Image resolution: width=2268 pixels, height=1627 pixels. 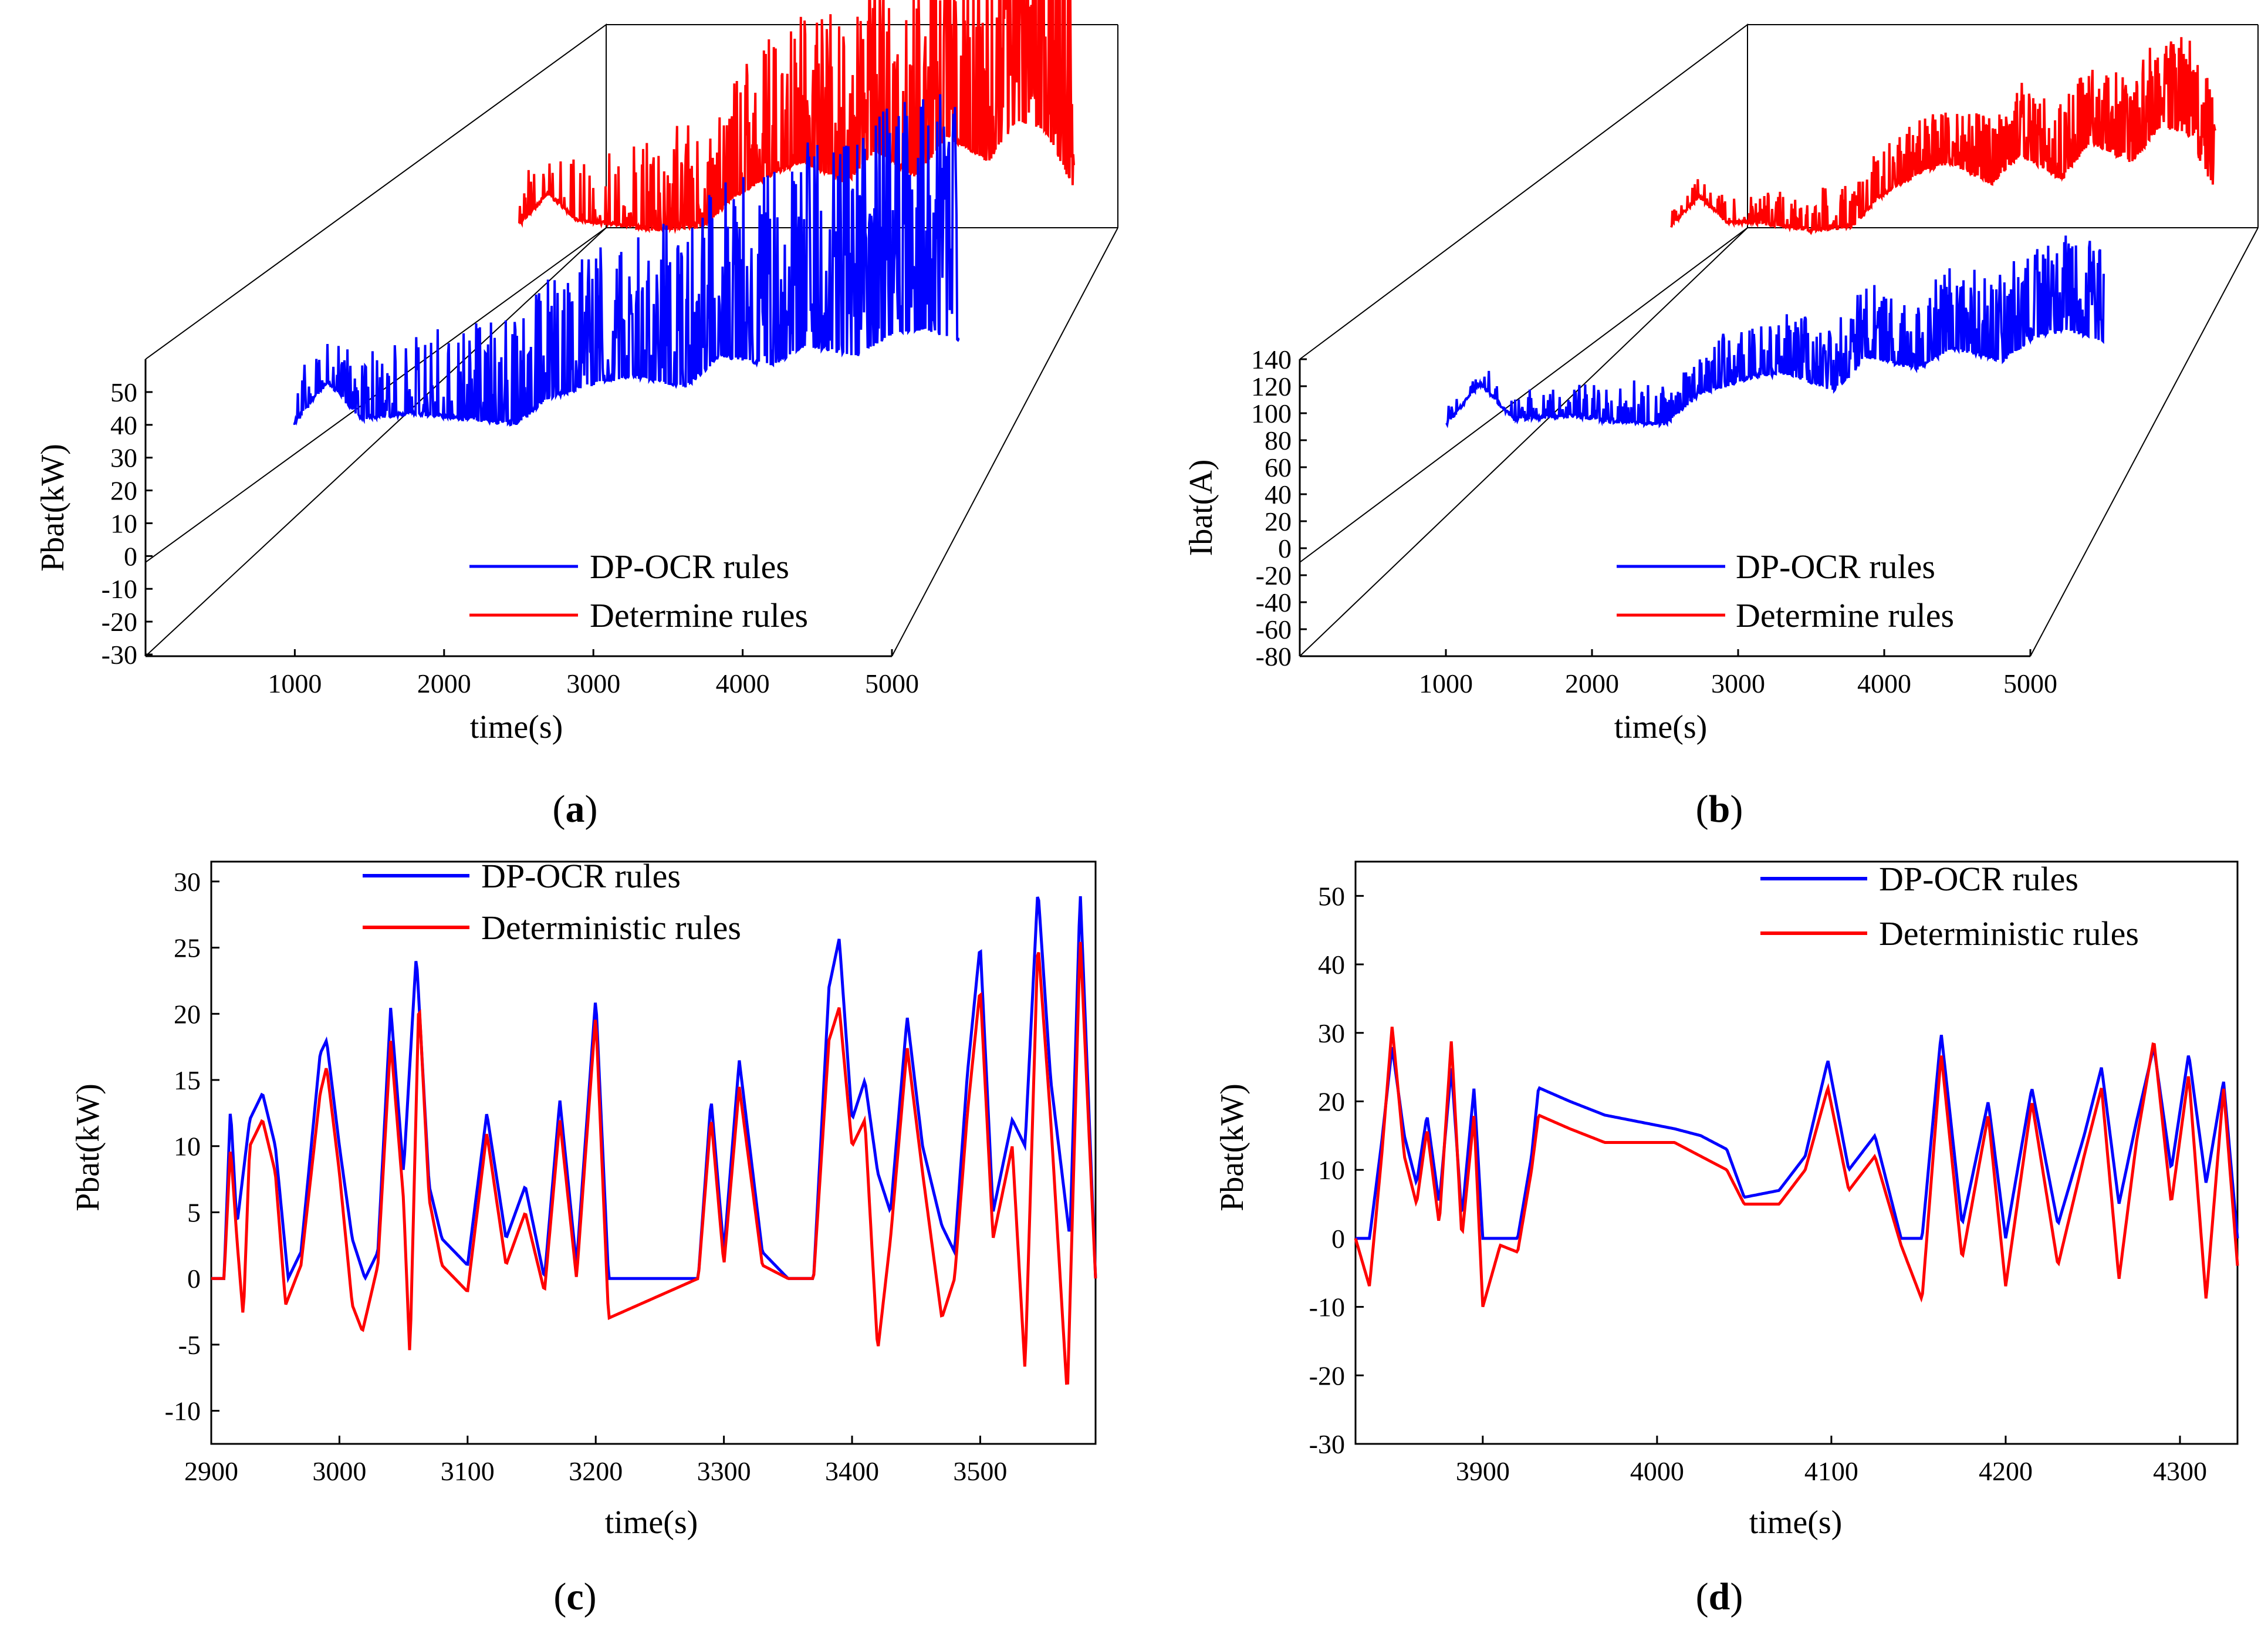 I want to click on d-y-tick-label: -10, so click(x=1327, y=1307).